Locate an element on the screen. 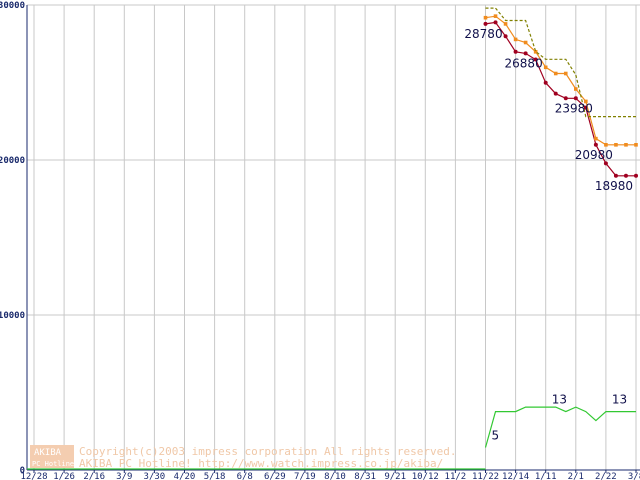 The height and width of the screenshot is (480, 640). data-label: 26880 is located at coordinates (524, 63).